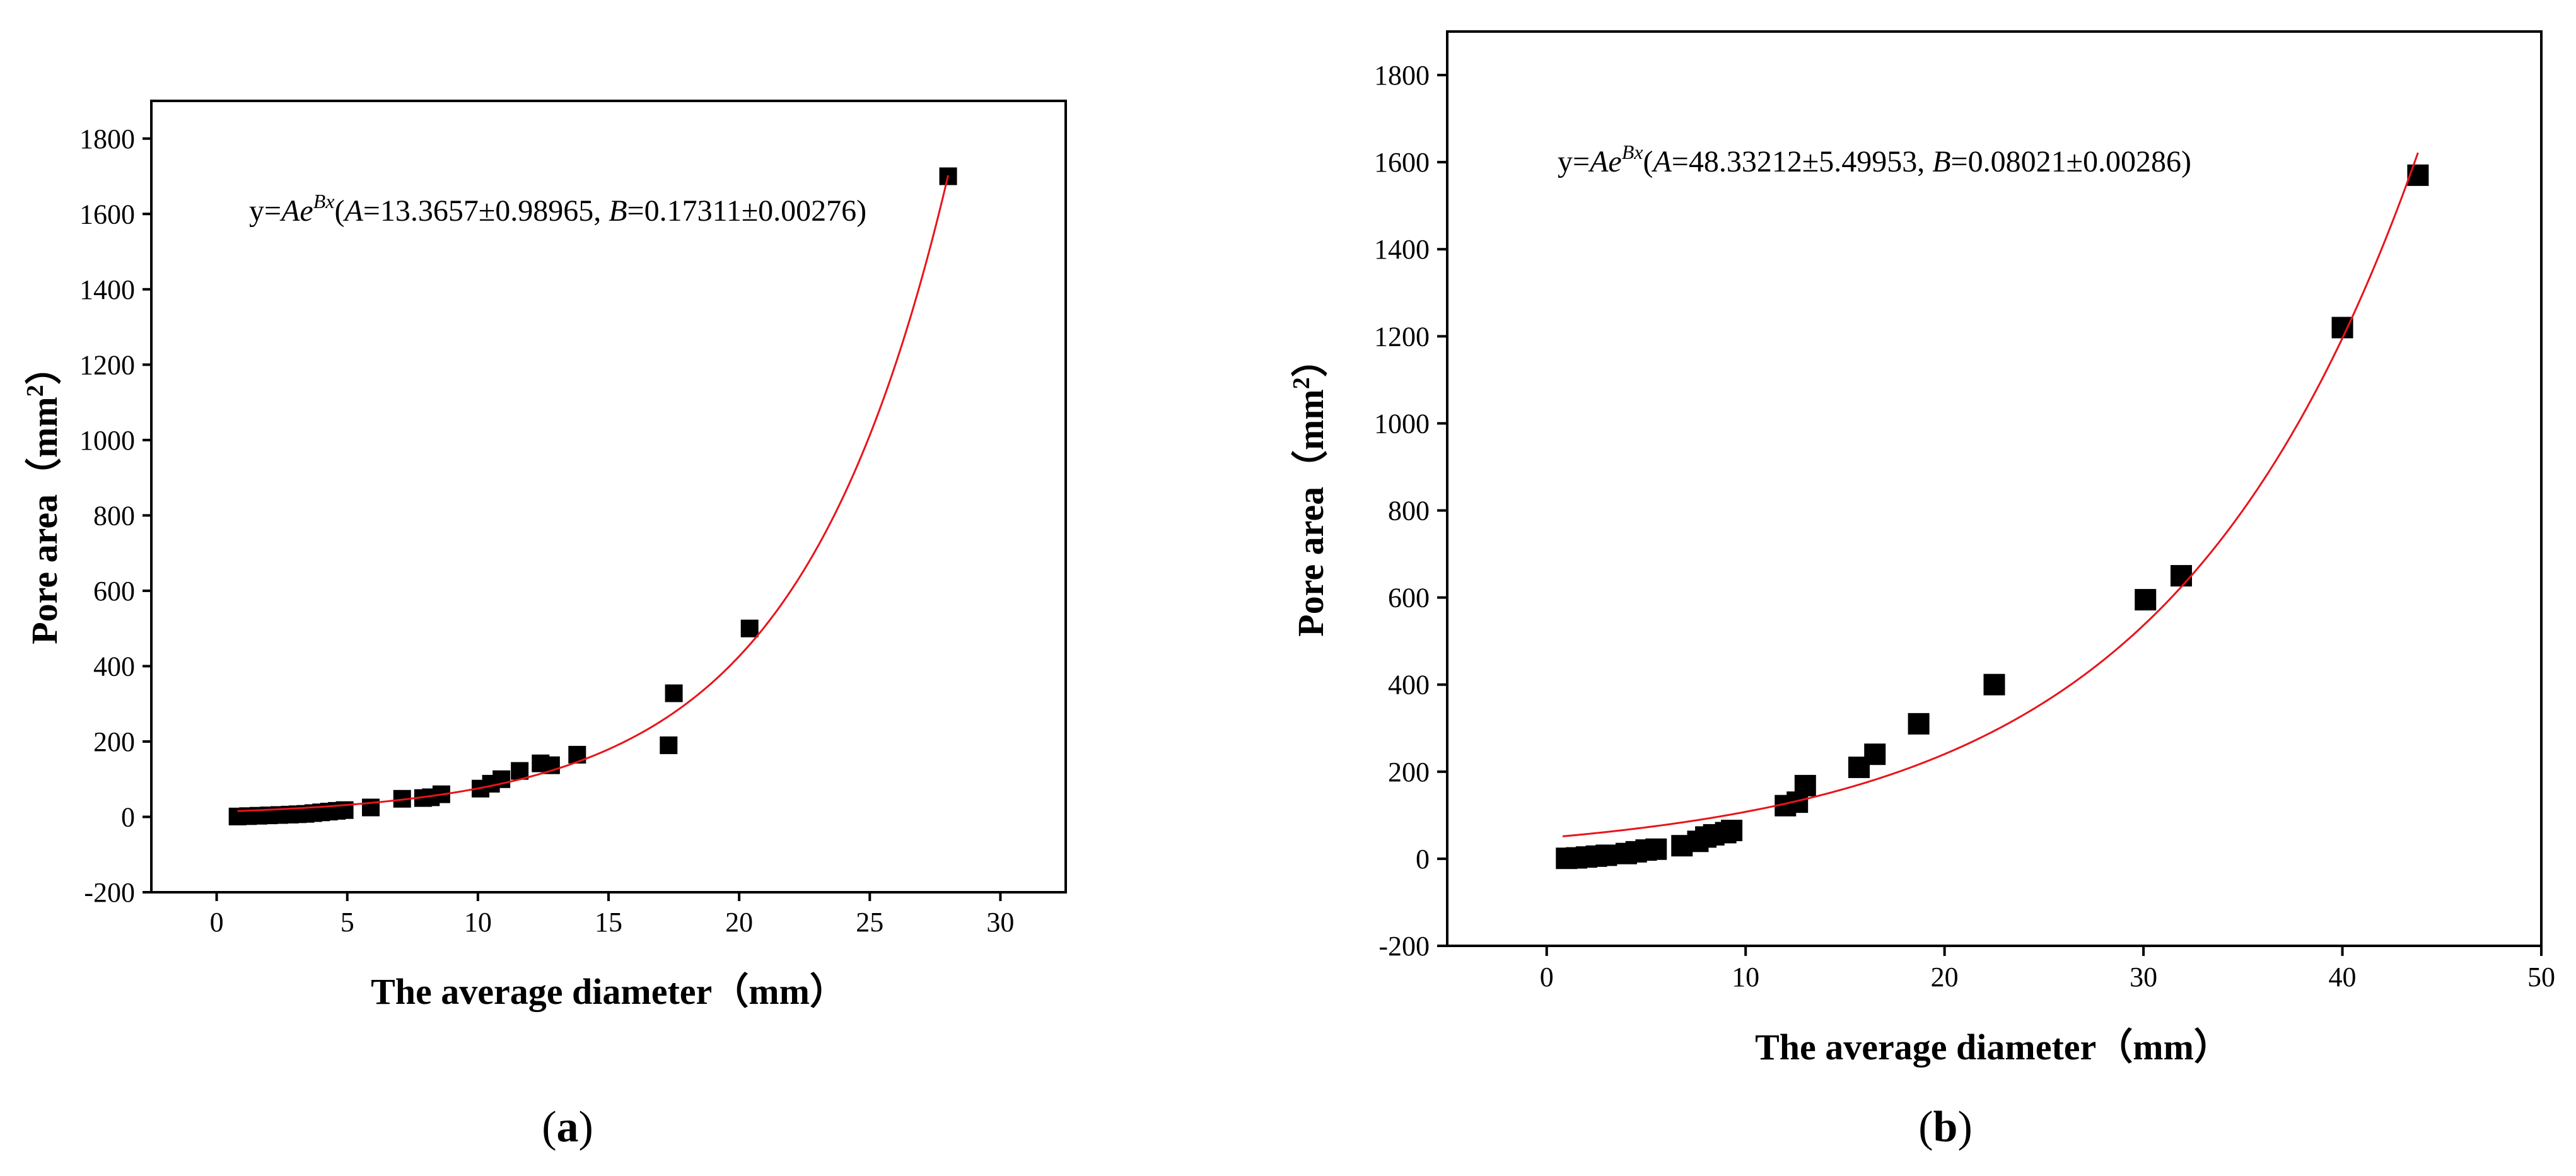 The width and height of the screenshot is (2576, 1176). Describe the element at coordinates (609, 922) in the screenshot. I see `x-tick-label: 15` at that location.